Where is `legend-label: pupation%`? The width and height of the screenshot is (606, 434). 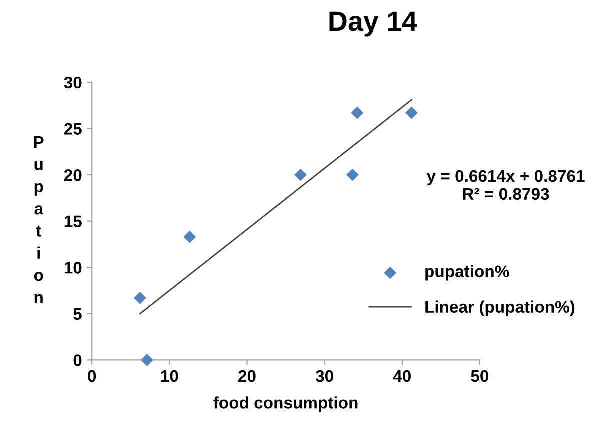
legend-label: pupation% is located at coordinates (468, 273).